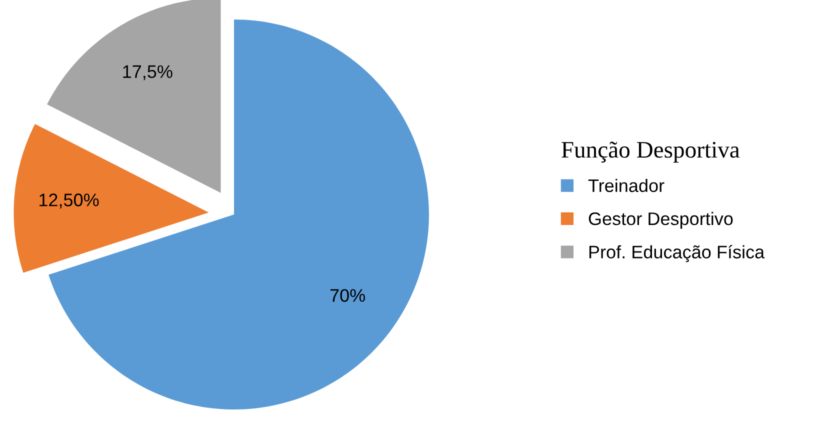  What do you see at coordinates (677, 253) in the screenshot?
I see `legend-label: Prof. Educação Física` at bounding box center [677, 253].